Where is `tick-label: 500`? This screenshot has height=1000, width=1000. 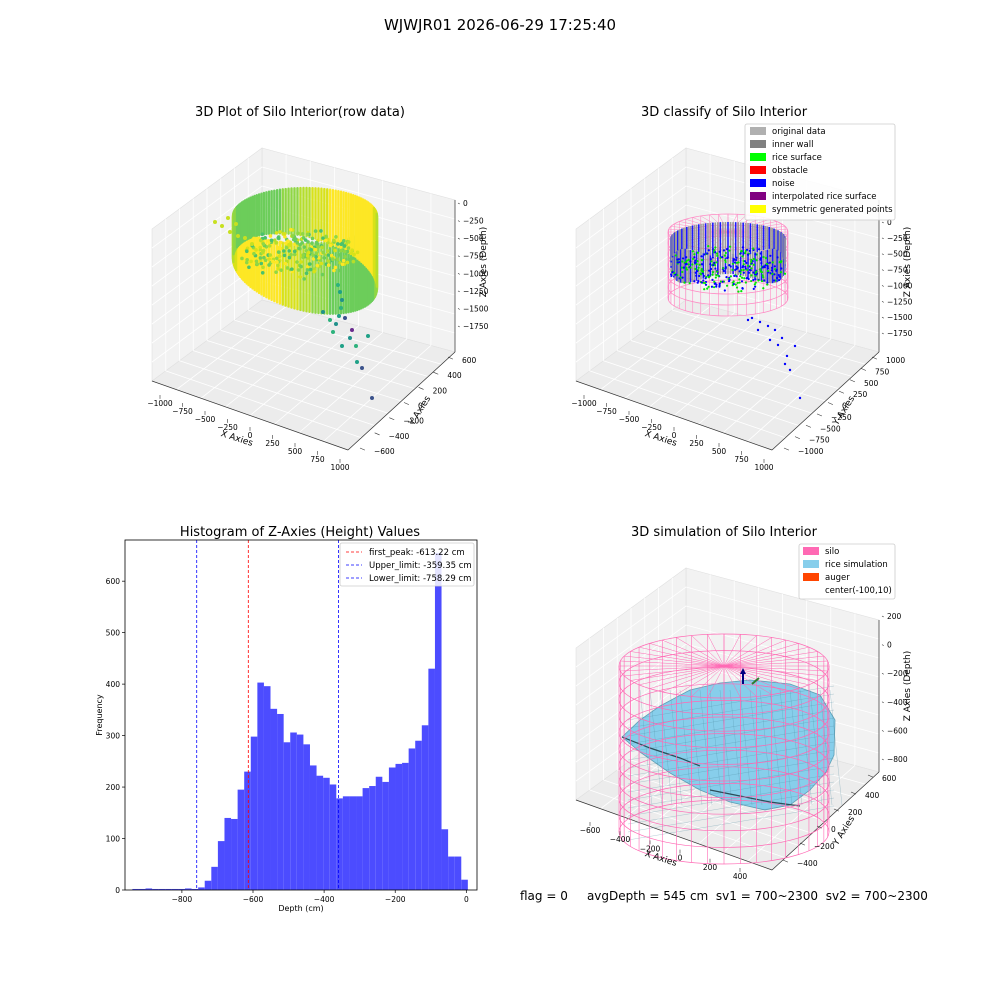 tick-label: 500 is located at coordinates (871, 383).